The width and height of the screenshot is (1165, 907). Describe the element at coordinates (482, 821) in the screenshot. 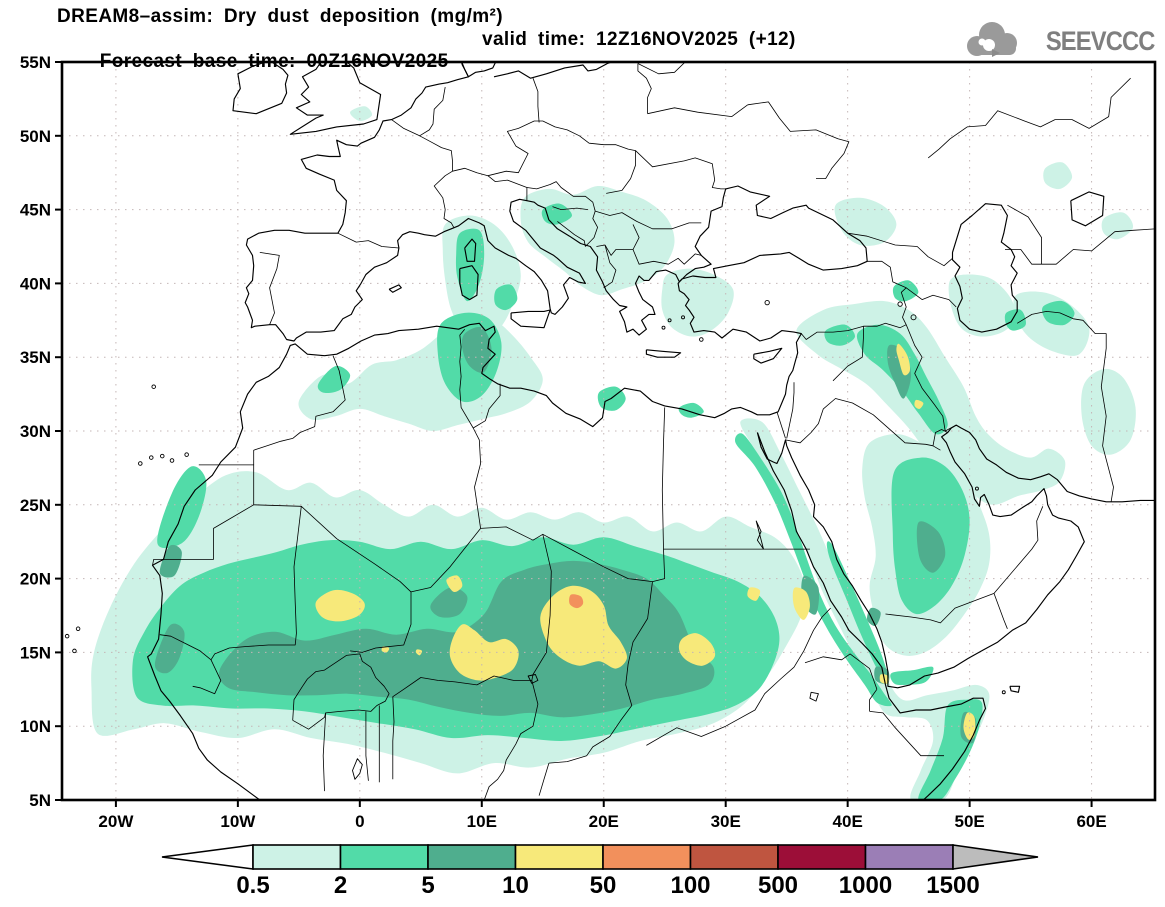

I see `lon-tick-label: 10E` at that location.